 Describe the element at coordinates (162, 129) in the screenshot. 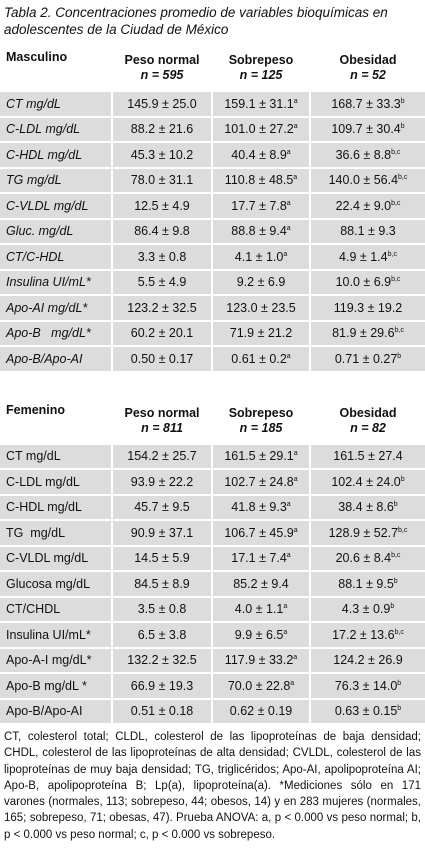

I see `cell-value: 88.2 ± 21.6` at that location.